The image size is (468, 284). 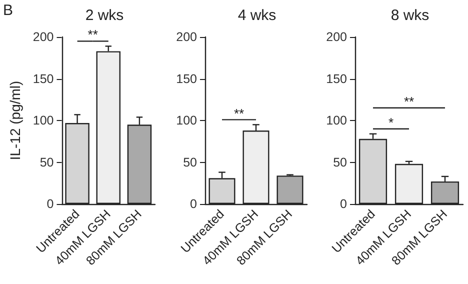 I want to click on y-axis-title: IL-12 (pg/ml), so click(x=15, y=120).